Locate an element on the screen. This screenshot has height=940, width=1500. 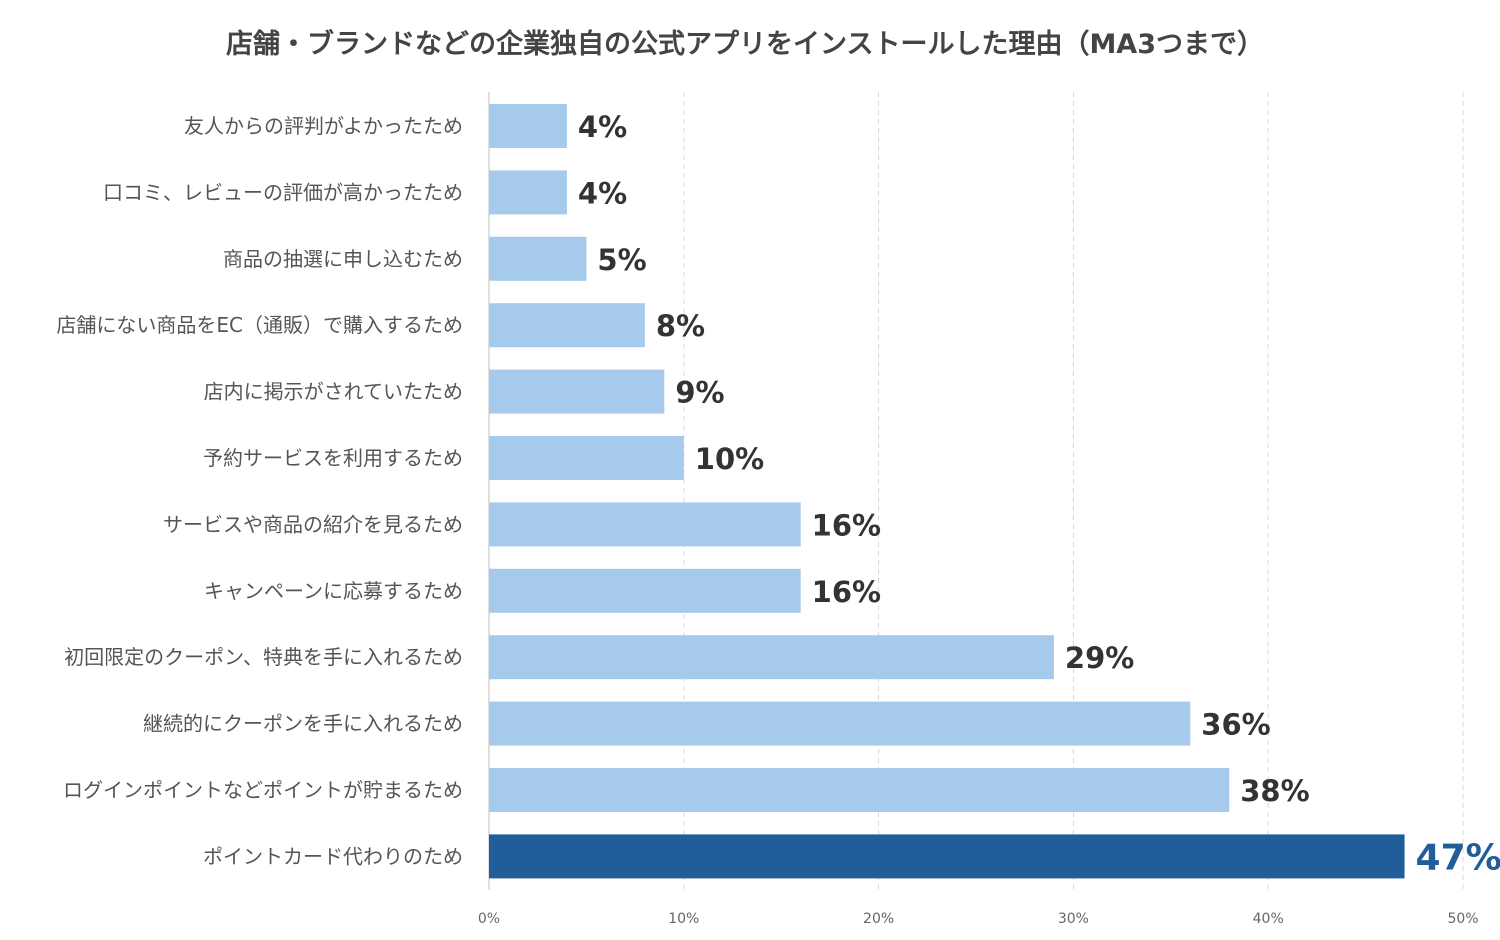
x-tick-label: 20% is located at coordinates (878, 919).